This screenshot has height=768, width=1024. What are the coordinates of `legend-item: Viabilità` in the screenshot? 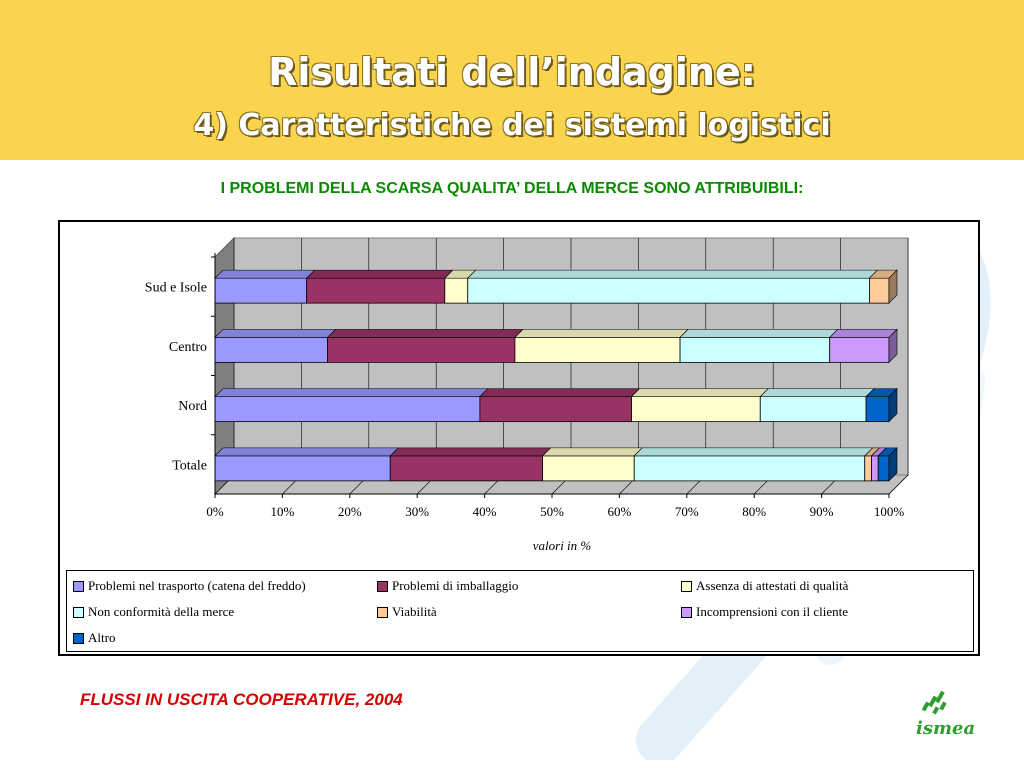 It's located at (407, 612).